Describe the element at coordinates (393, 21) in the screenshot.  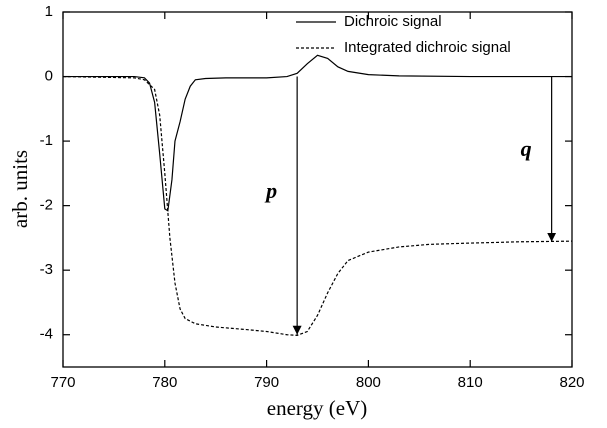
I see `legend-label: Dichroic signal` at that location.